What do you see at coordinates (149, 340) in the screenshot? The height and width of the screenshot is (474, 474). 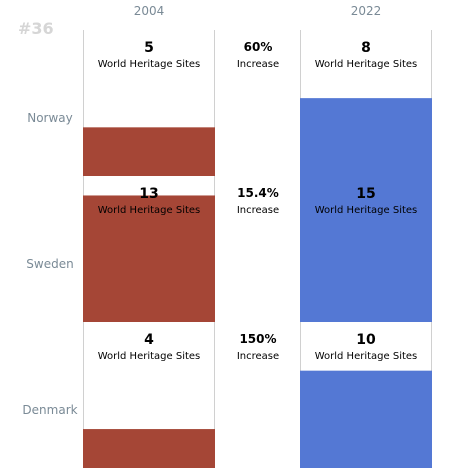 I see `value-label-denmark-2004: 4` at bounding box center [149, 340].